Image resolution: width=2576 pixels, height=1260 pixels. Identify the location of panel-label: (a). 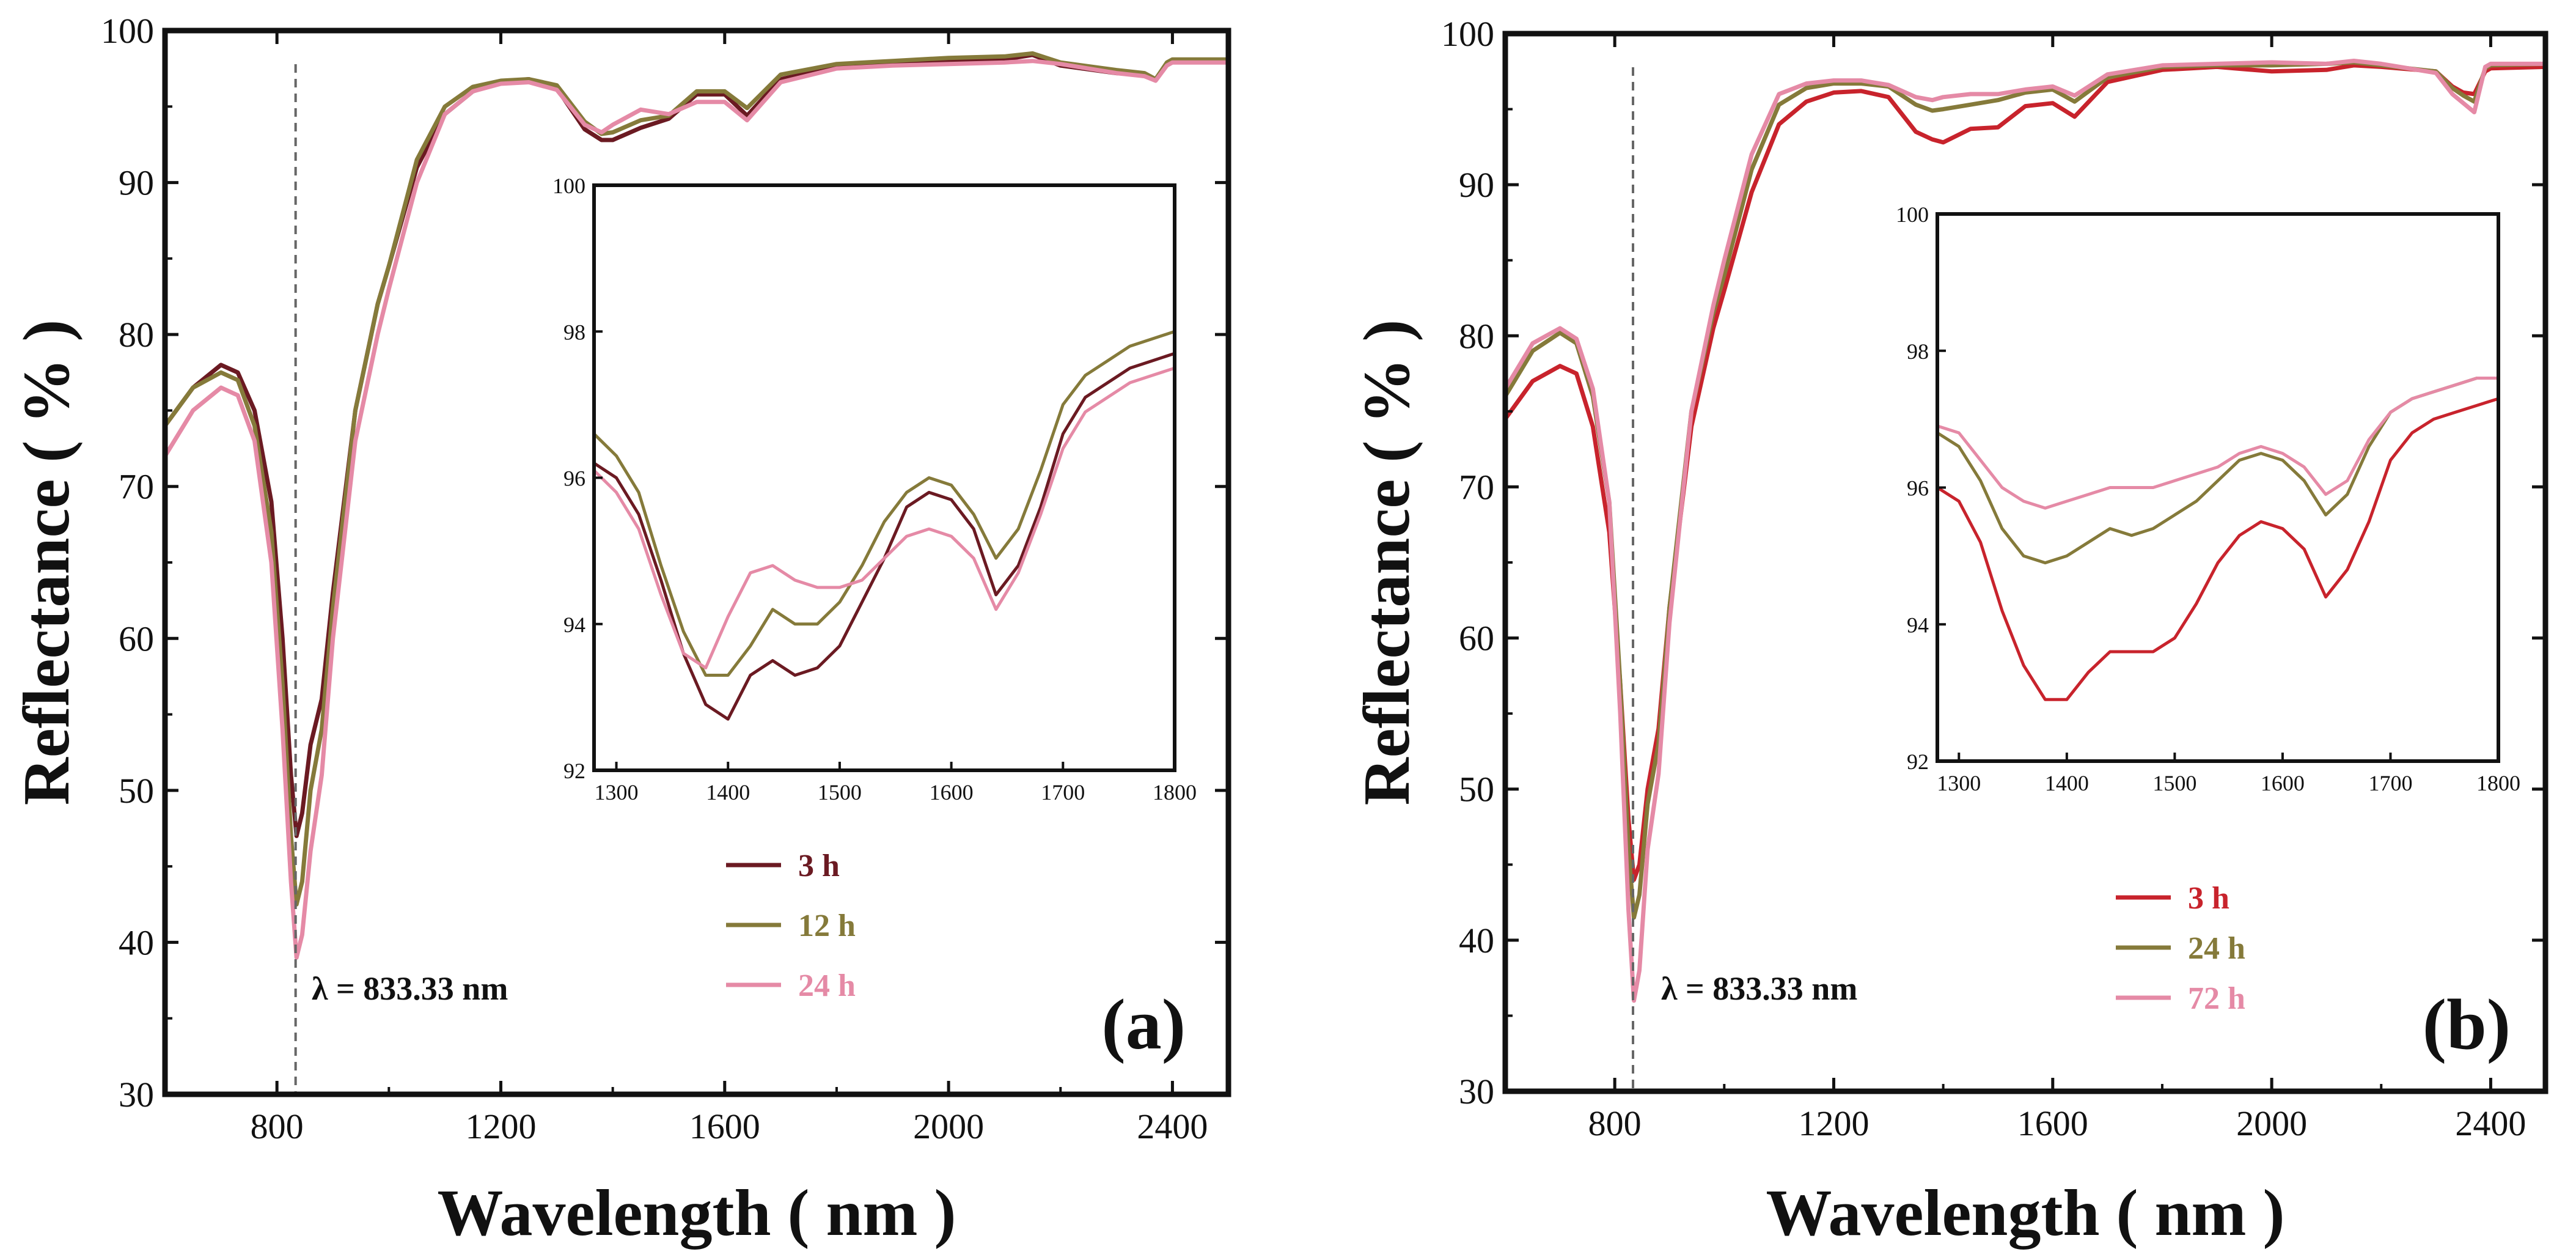
(1143, 1024).